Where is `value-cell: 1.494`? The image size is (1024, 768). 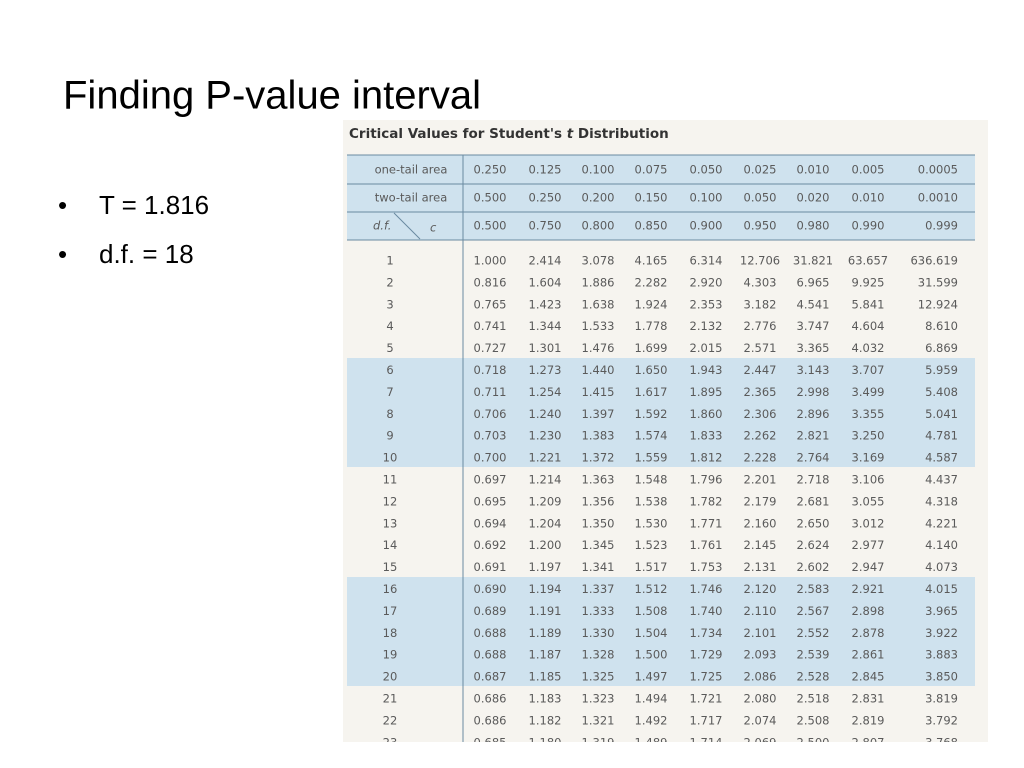 value-cell: 1.494 is located at coordinates (651, 699).